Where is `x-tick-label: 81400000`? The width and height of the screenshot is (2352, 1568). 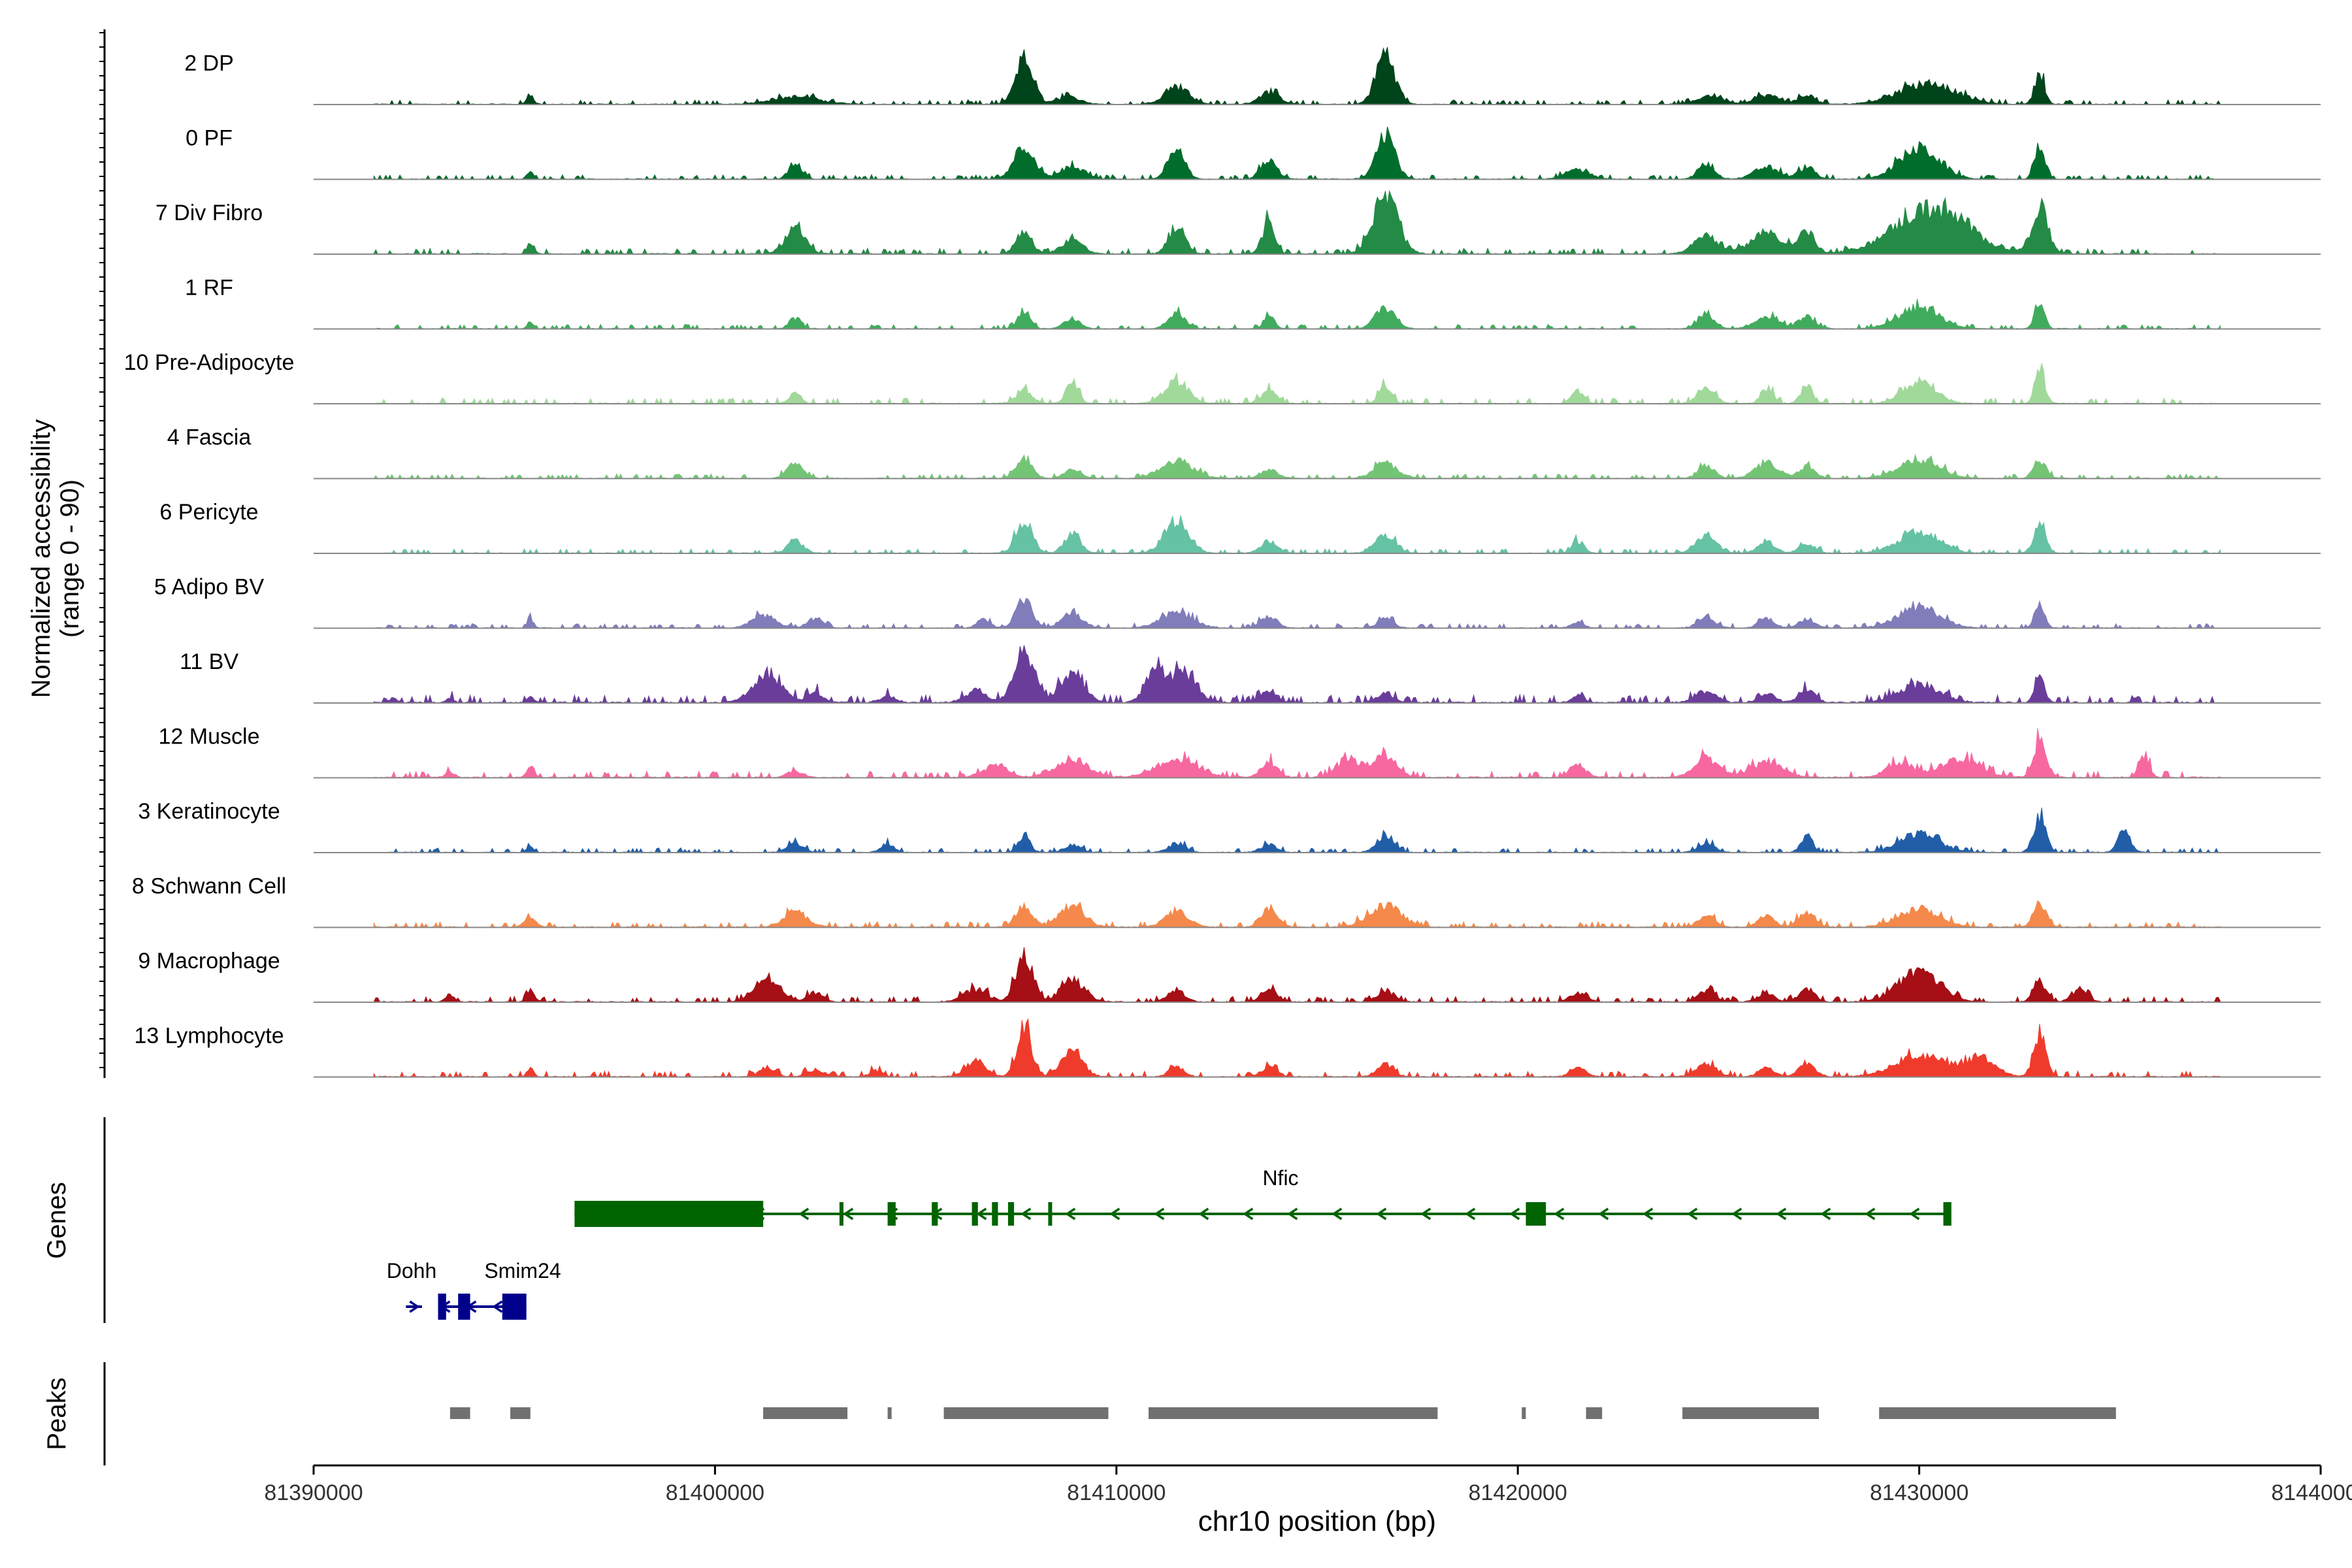
x-tick-label: 81400000 is located at coordinates (715, 1492).